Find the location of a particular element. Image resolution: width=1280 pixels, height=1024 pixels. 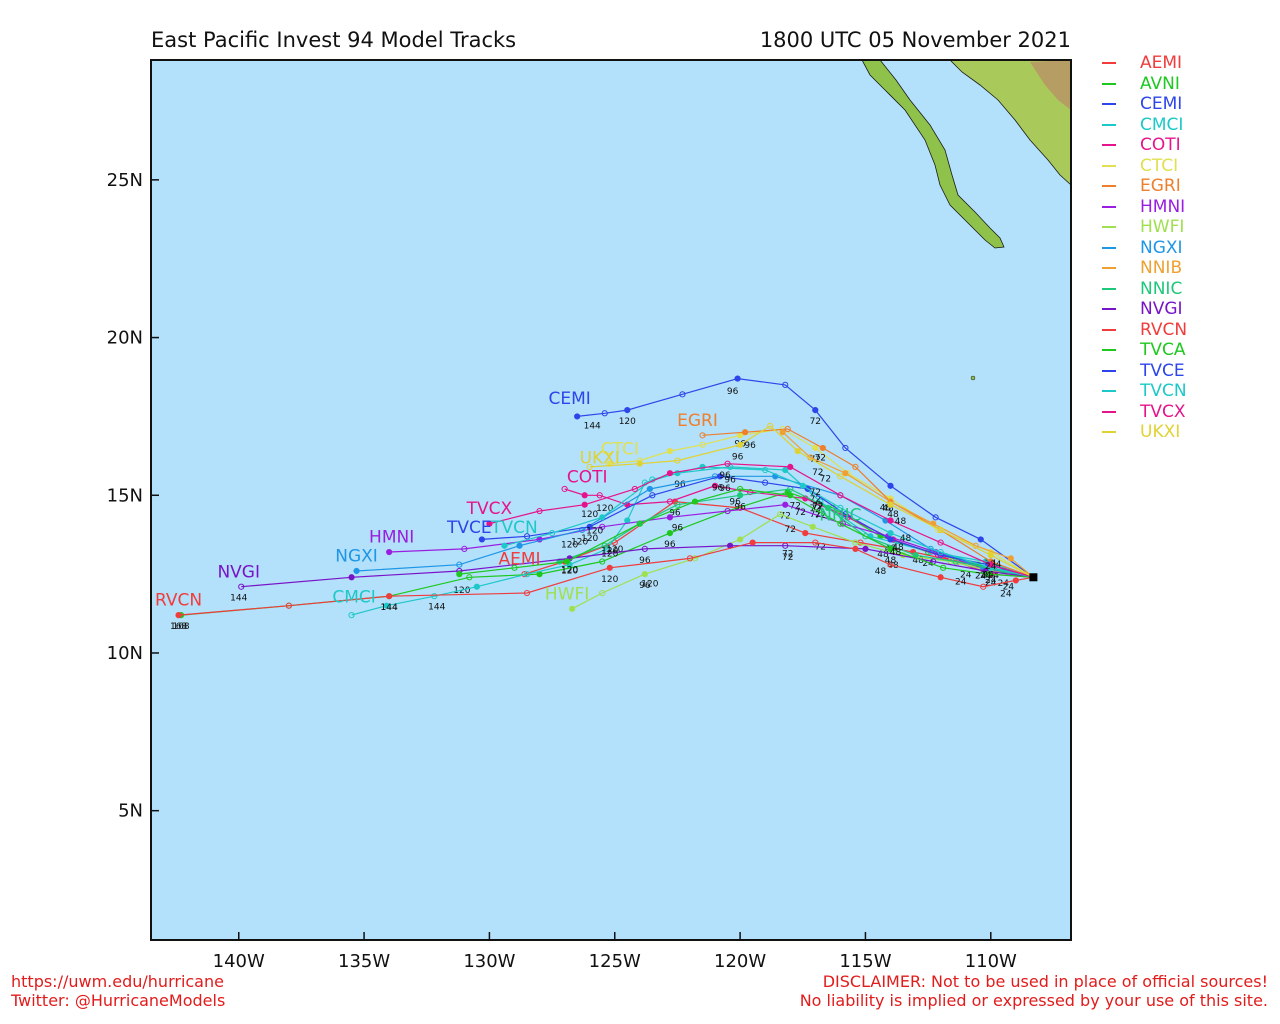

track-line is located at coordinates (769, 522).